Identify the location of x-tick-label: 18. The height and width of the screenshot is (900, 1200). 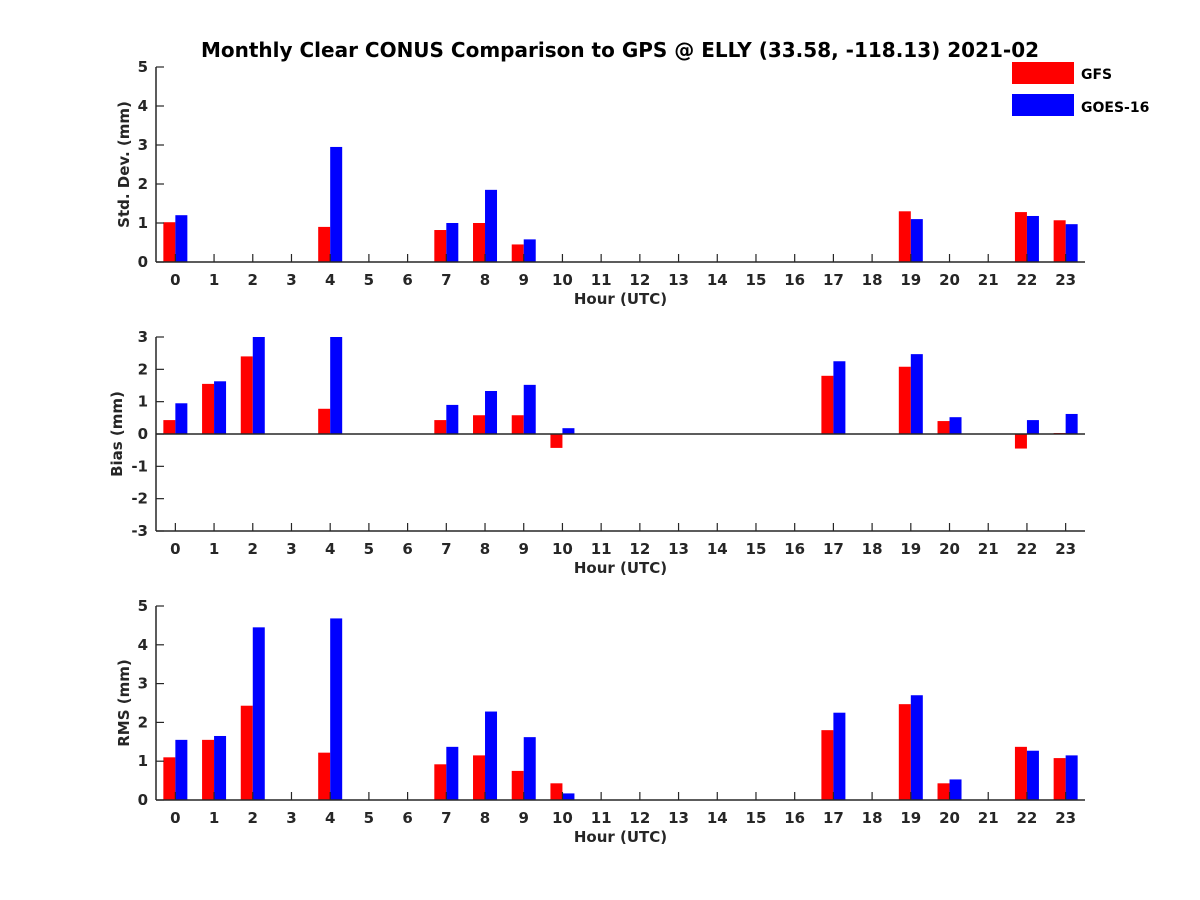
(872, 549).